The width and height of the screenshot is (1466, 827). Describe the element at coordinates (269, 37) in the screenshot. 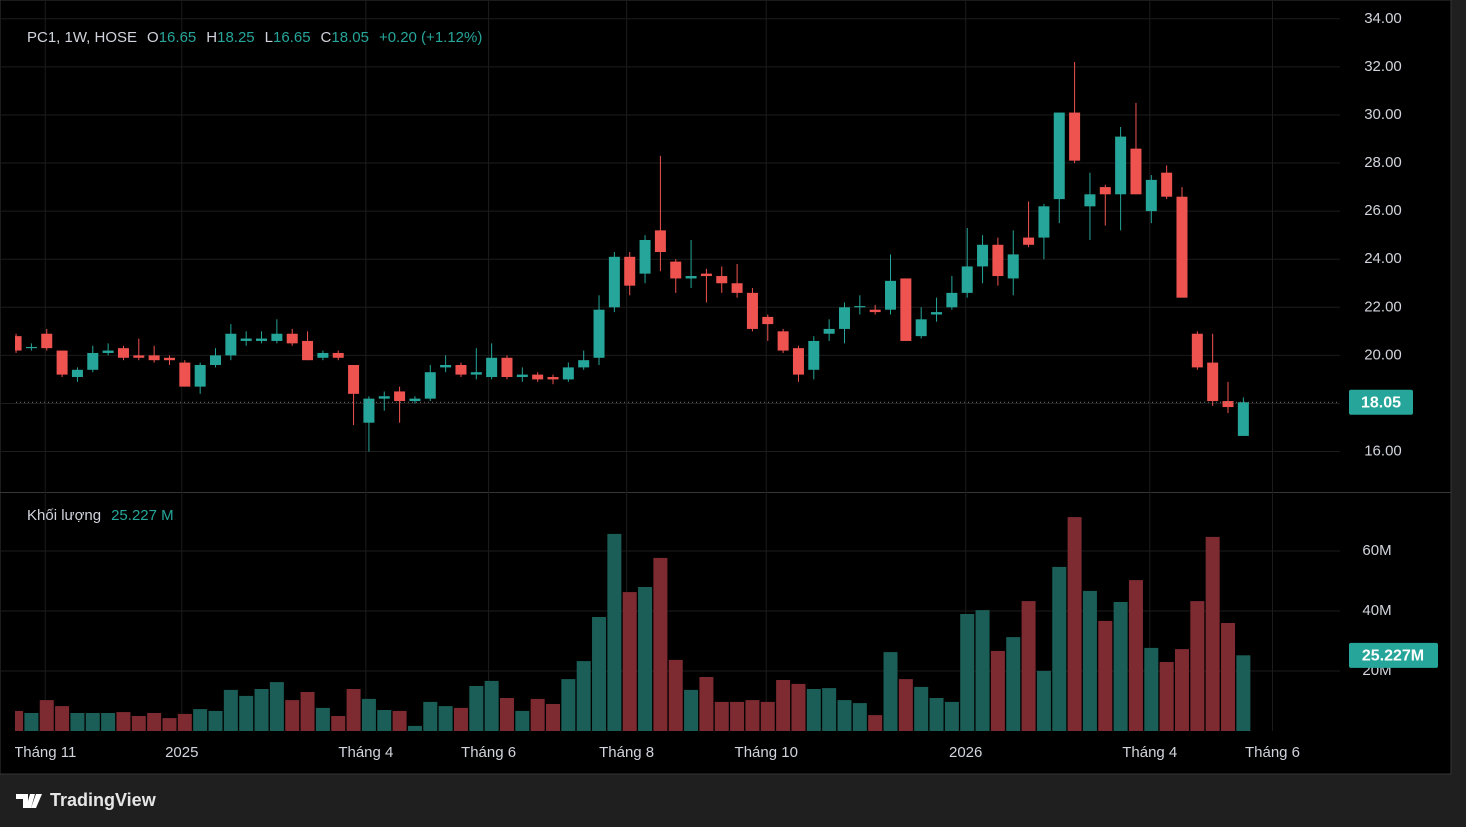

I see `ohlc-label: L` at that location.